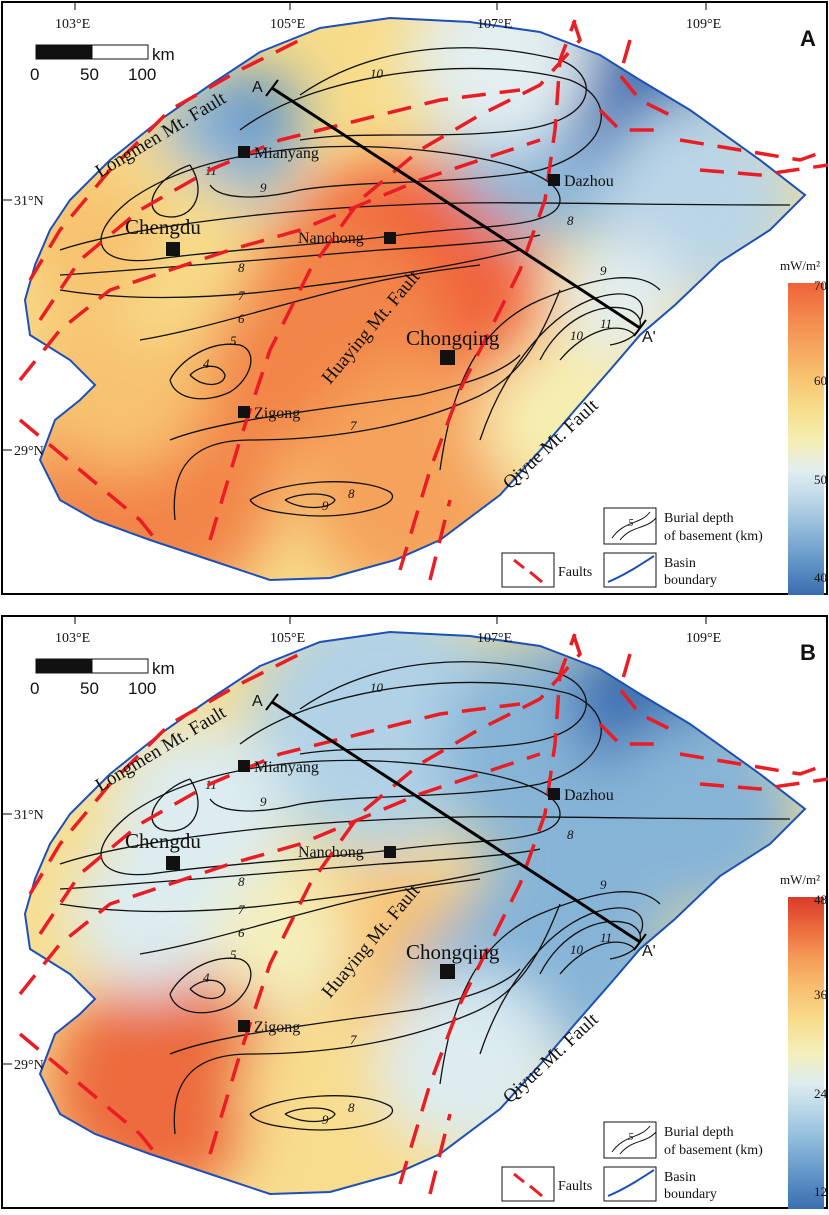  Describe the element at coordinates (804, 1040) in the screenshot. I see `colorbar: mW/m² 48 36 24 12` at that location.